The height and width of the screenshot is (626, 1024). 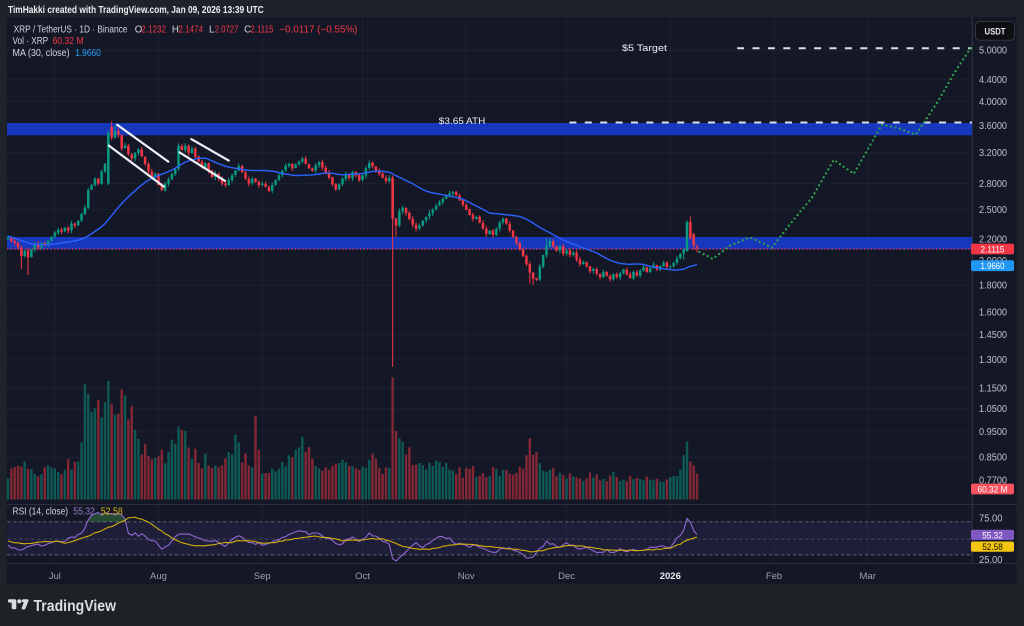 What do you see at coordinates (262, 576) in the screenshot?
I see `svg-text: Sep` at bounding box center [262, 576].